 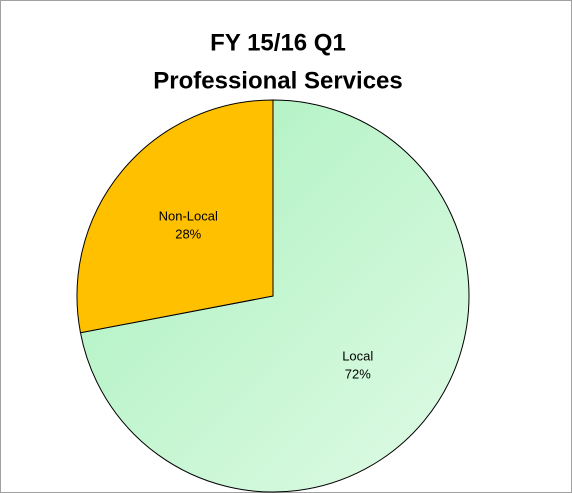 I want to click on slice-value: 28%, so click(x=188, y=233).